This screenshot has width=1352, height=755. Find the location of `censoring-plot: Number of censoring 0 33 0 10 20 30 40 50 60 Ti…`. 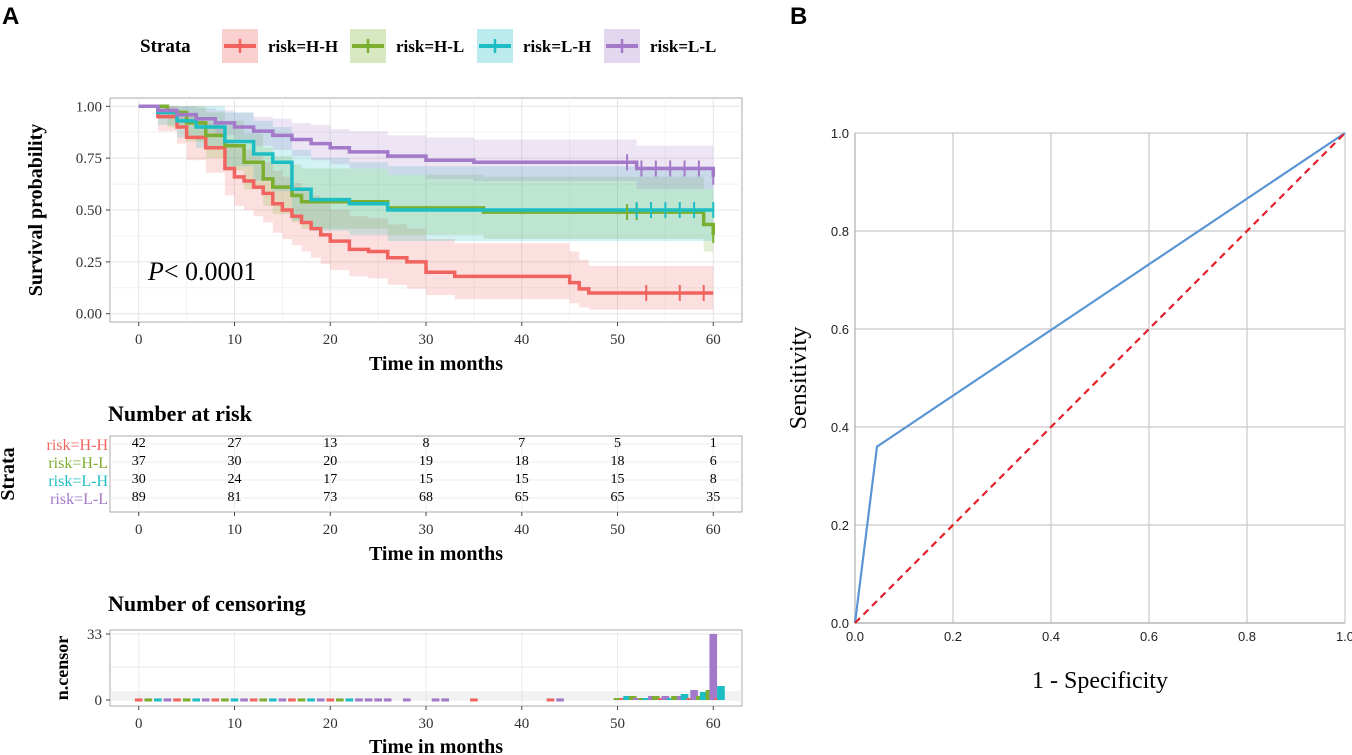

censoring-plot: Number of censoring 0 33 0 10 20 30 40 50 60 Ti… is located at coordinates (397, 673).